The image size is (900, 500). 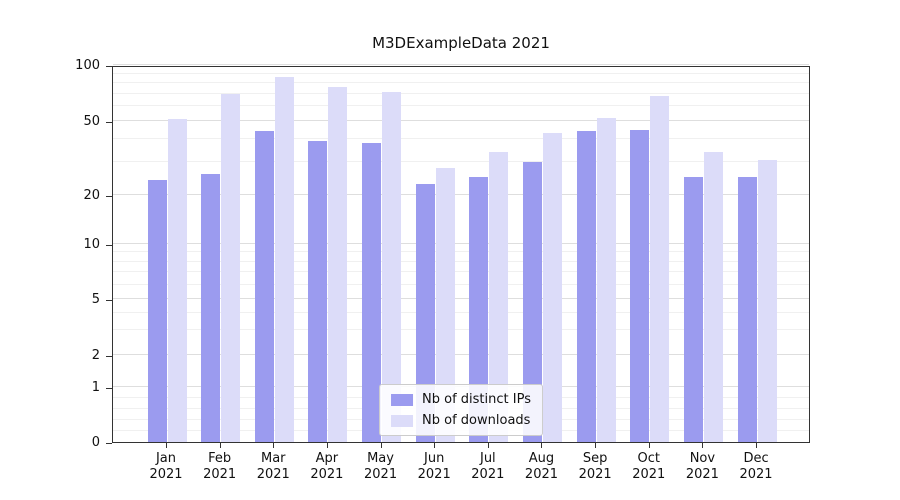 What do you see at coordinates (595, 466) in the screenshot?
I see `x-tick-label: Sep 2021` at bounding box center [595, 466].